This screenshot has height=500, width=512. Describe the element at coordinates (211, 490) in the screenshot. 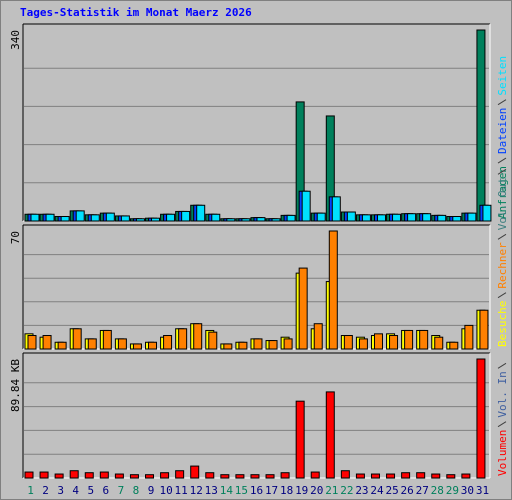

I see `x-tick-label: 13` at that location.